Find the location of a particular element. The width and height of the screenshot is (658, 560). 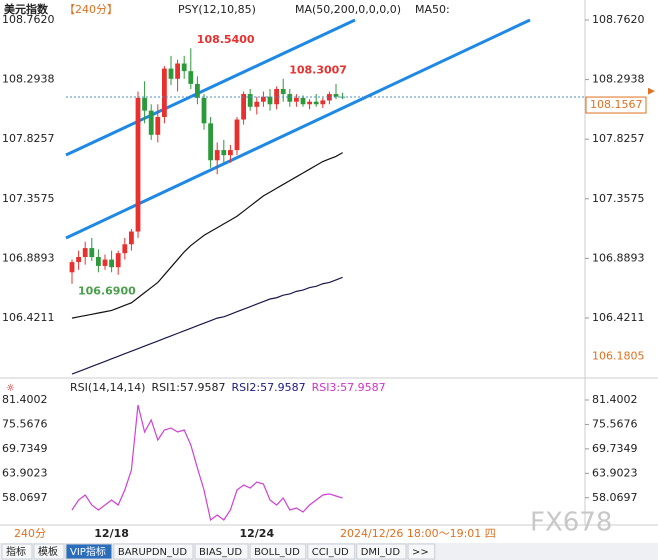

indicator-label: PSY(12,10,85) is located at coordinates (217, 9).